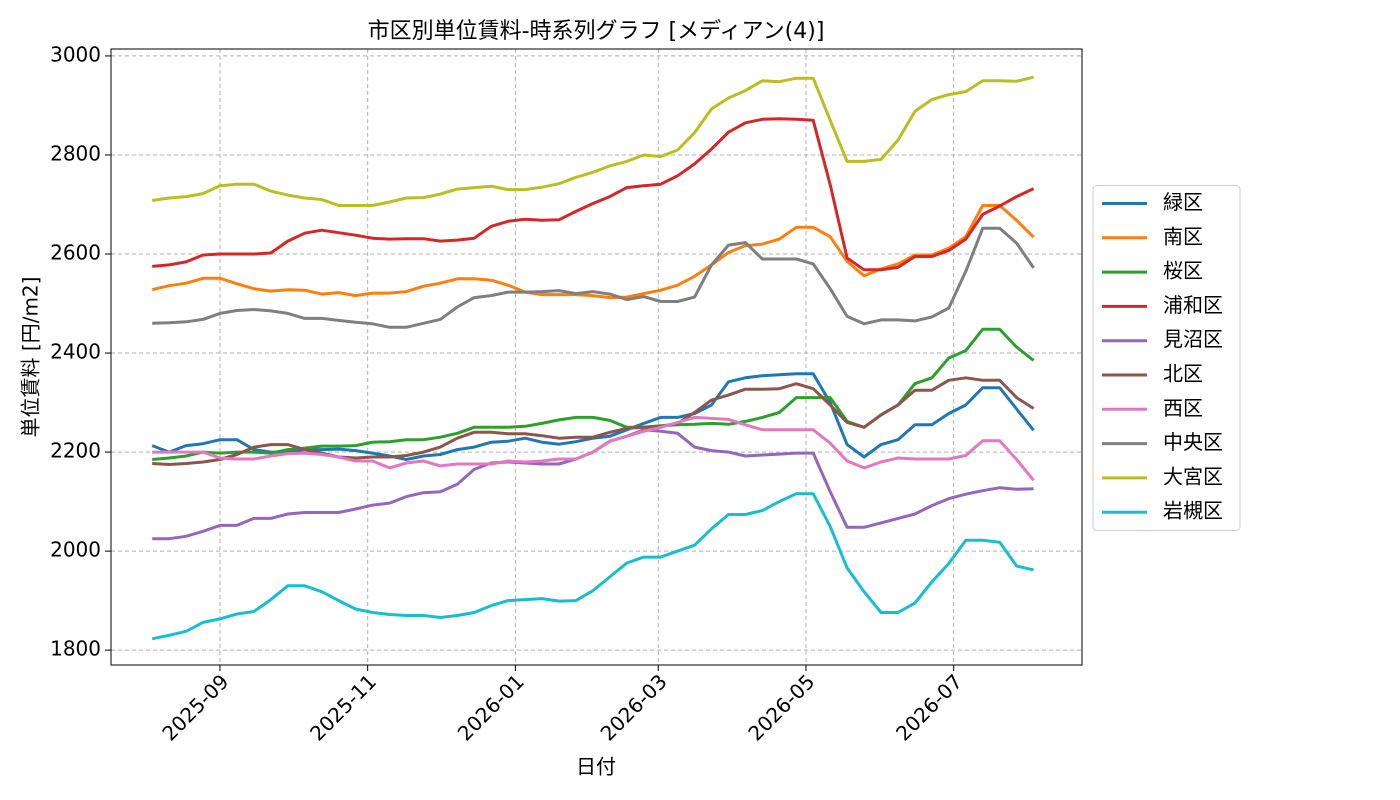  Describe the element at coordinates (343, 707) in the screenshot. I see `x-tick-label: 2025-11` at that location.